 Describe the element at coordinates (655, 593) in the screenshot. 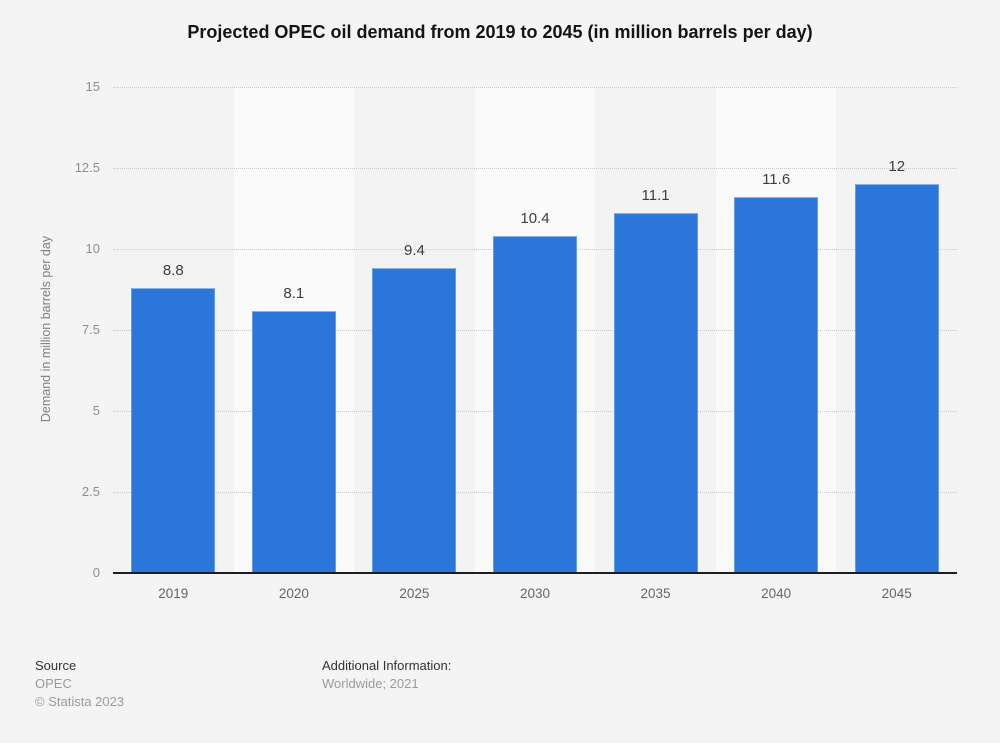

I see `x-axis-tick-label: 2035` at that location.